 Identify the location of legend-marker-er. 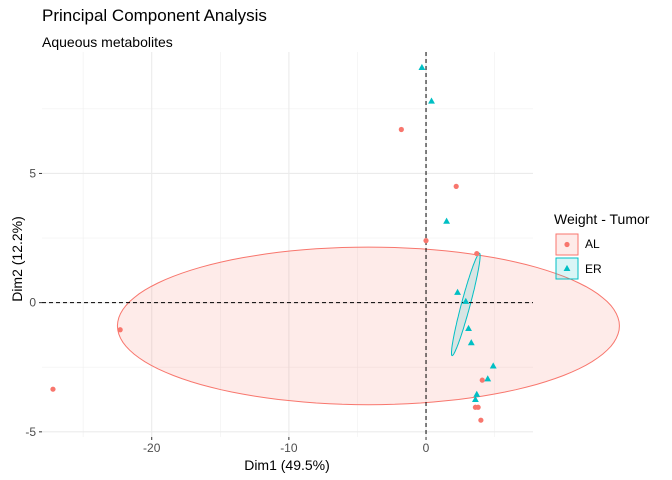
(567, 268).